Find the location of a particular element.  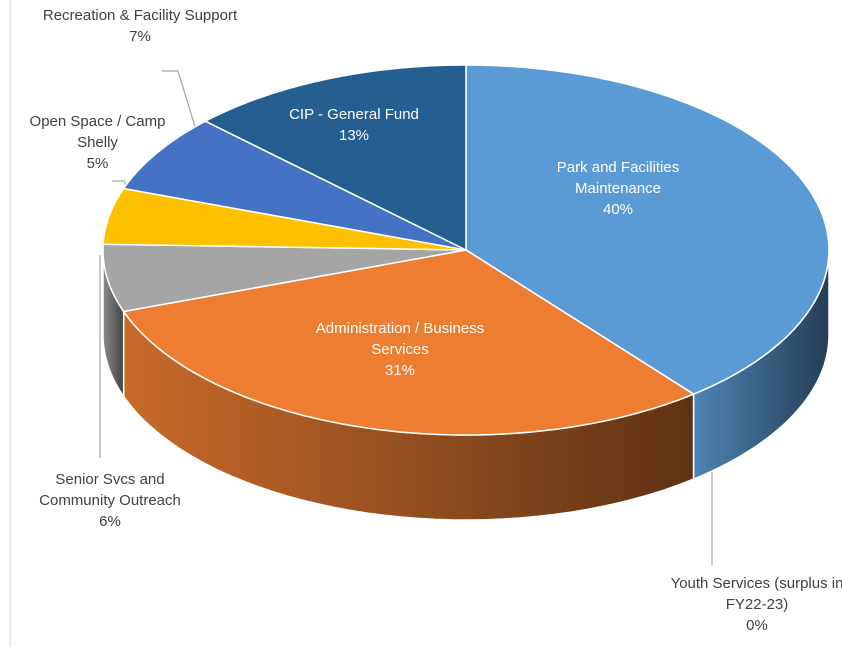

slice-name: Recreation & Facility Support is located at coordinates (140, 15).